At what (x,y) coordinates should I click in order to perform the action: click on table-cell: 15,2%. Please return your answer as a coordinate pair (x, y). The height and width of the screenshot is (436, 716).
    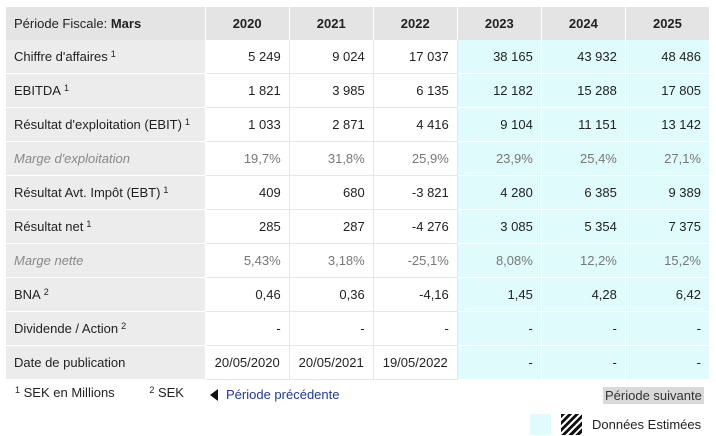
    Looking at the image, I should click on (668, 260).